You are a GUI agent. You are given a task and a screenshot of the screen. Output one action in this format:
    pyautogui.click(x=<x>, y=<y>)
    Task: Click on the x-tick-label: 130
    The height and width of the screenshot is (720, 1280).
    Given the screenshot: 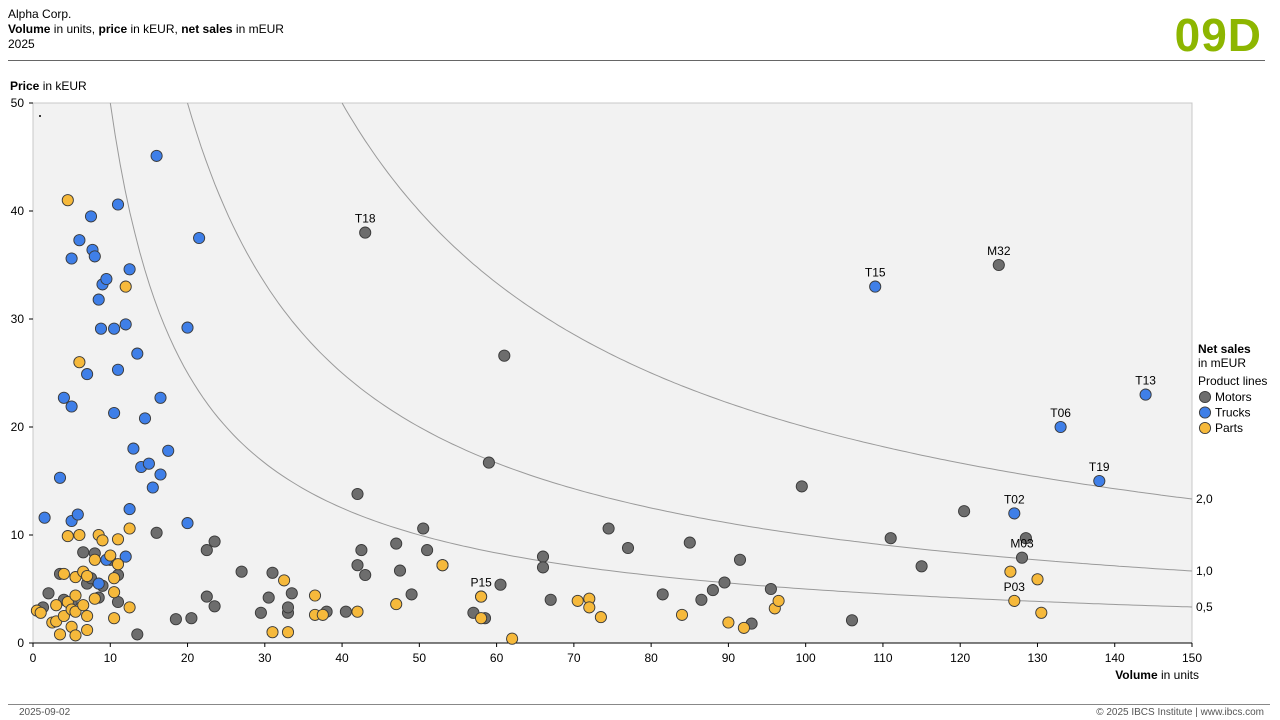 What is the action you would take?
    pyautogui.click(x=1037, y=658)
    